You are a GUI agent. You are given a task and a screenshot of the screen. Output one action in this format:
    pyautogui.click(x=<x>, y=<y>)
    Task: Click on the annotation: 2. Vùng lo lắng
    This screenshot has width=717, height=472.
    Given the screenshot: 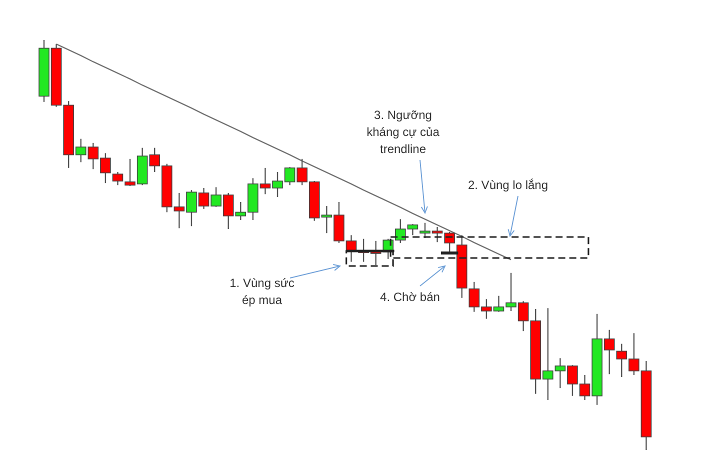 What is the action you would take?
    pyautogui.click(x=508, y=185)
    